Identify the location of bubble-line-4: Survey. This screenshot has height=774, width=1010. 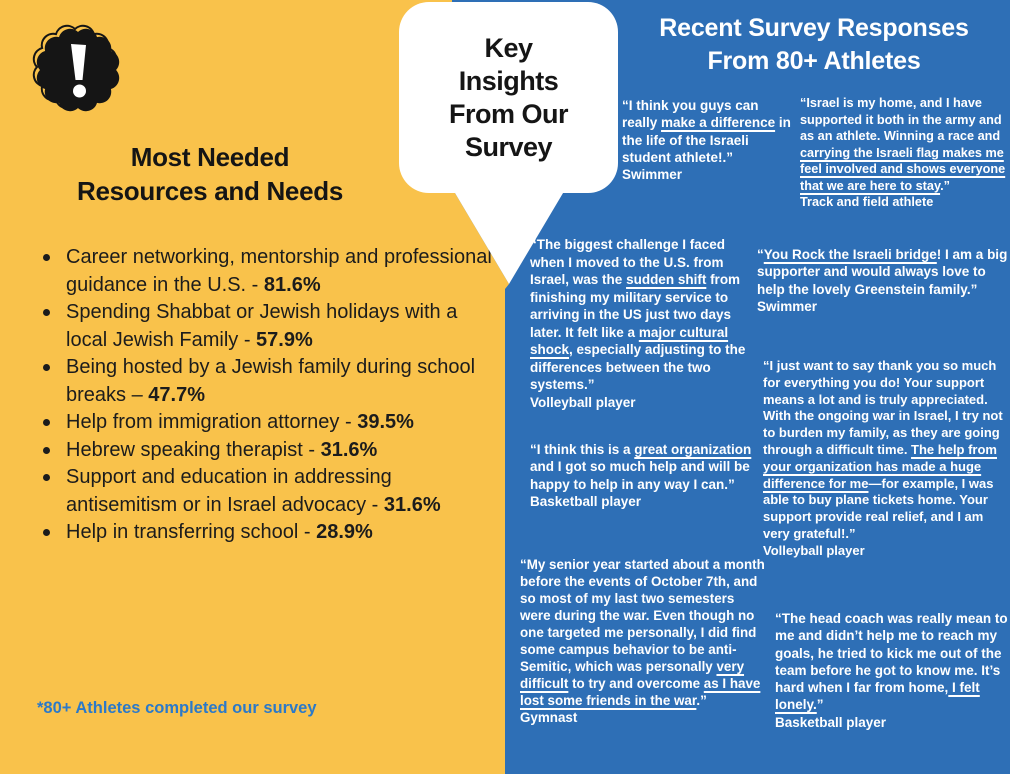
(508, 146).